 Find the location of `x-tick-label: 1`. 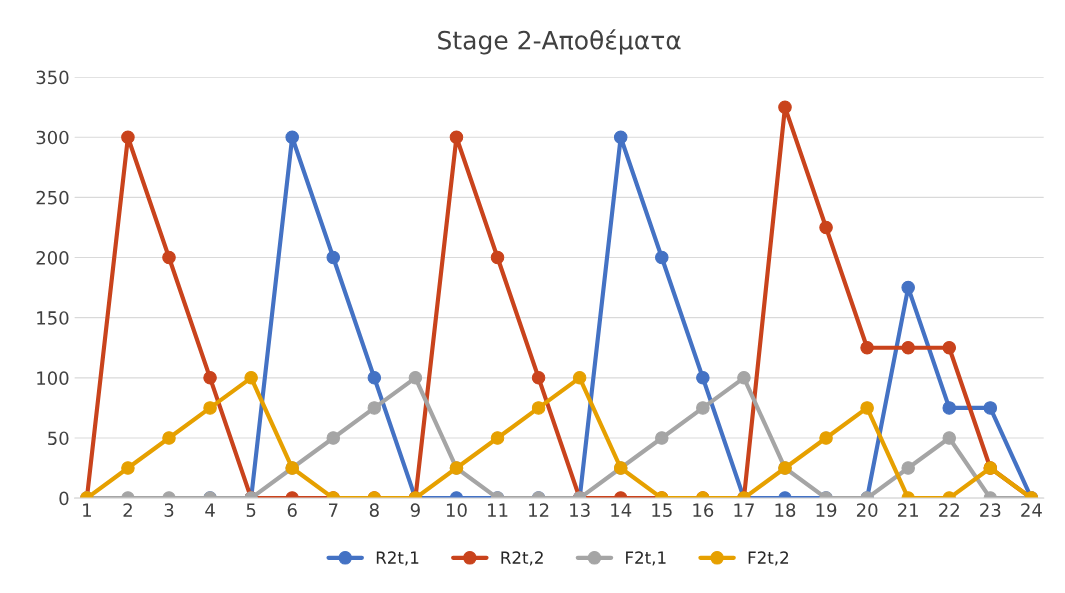

x-tick-label: 1 is located at coordinates (87, 510).